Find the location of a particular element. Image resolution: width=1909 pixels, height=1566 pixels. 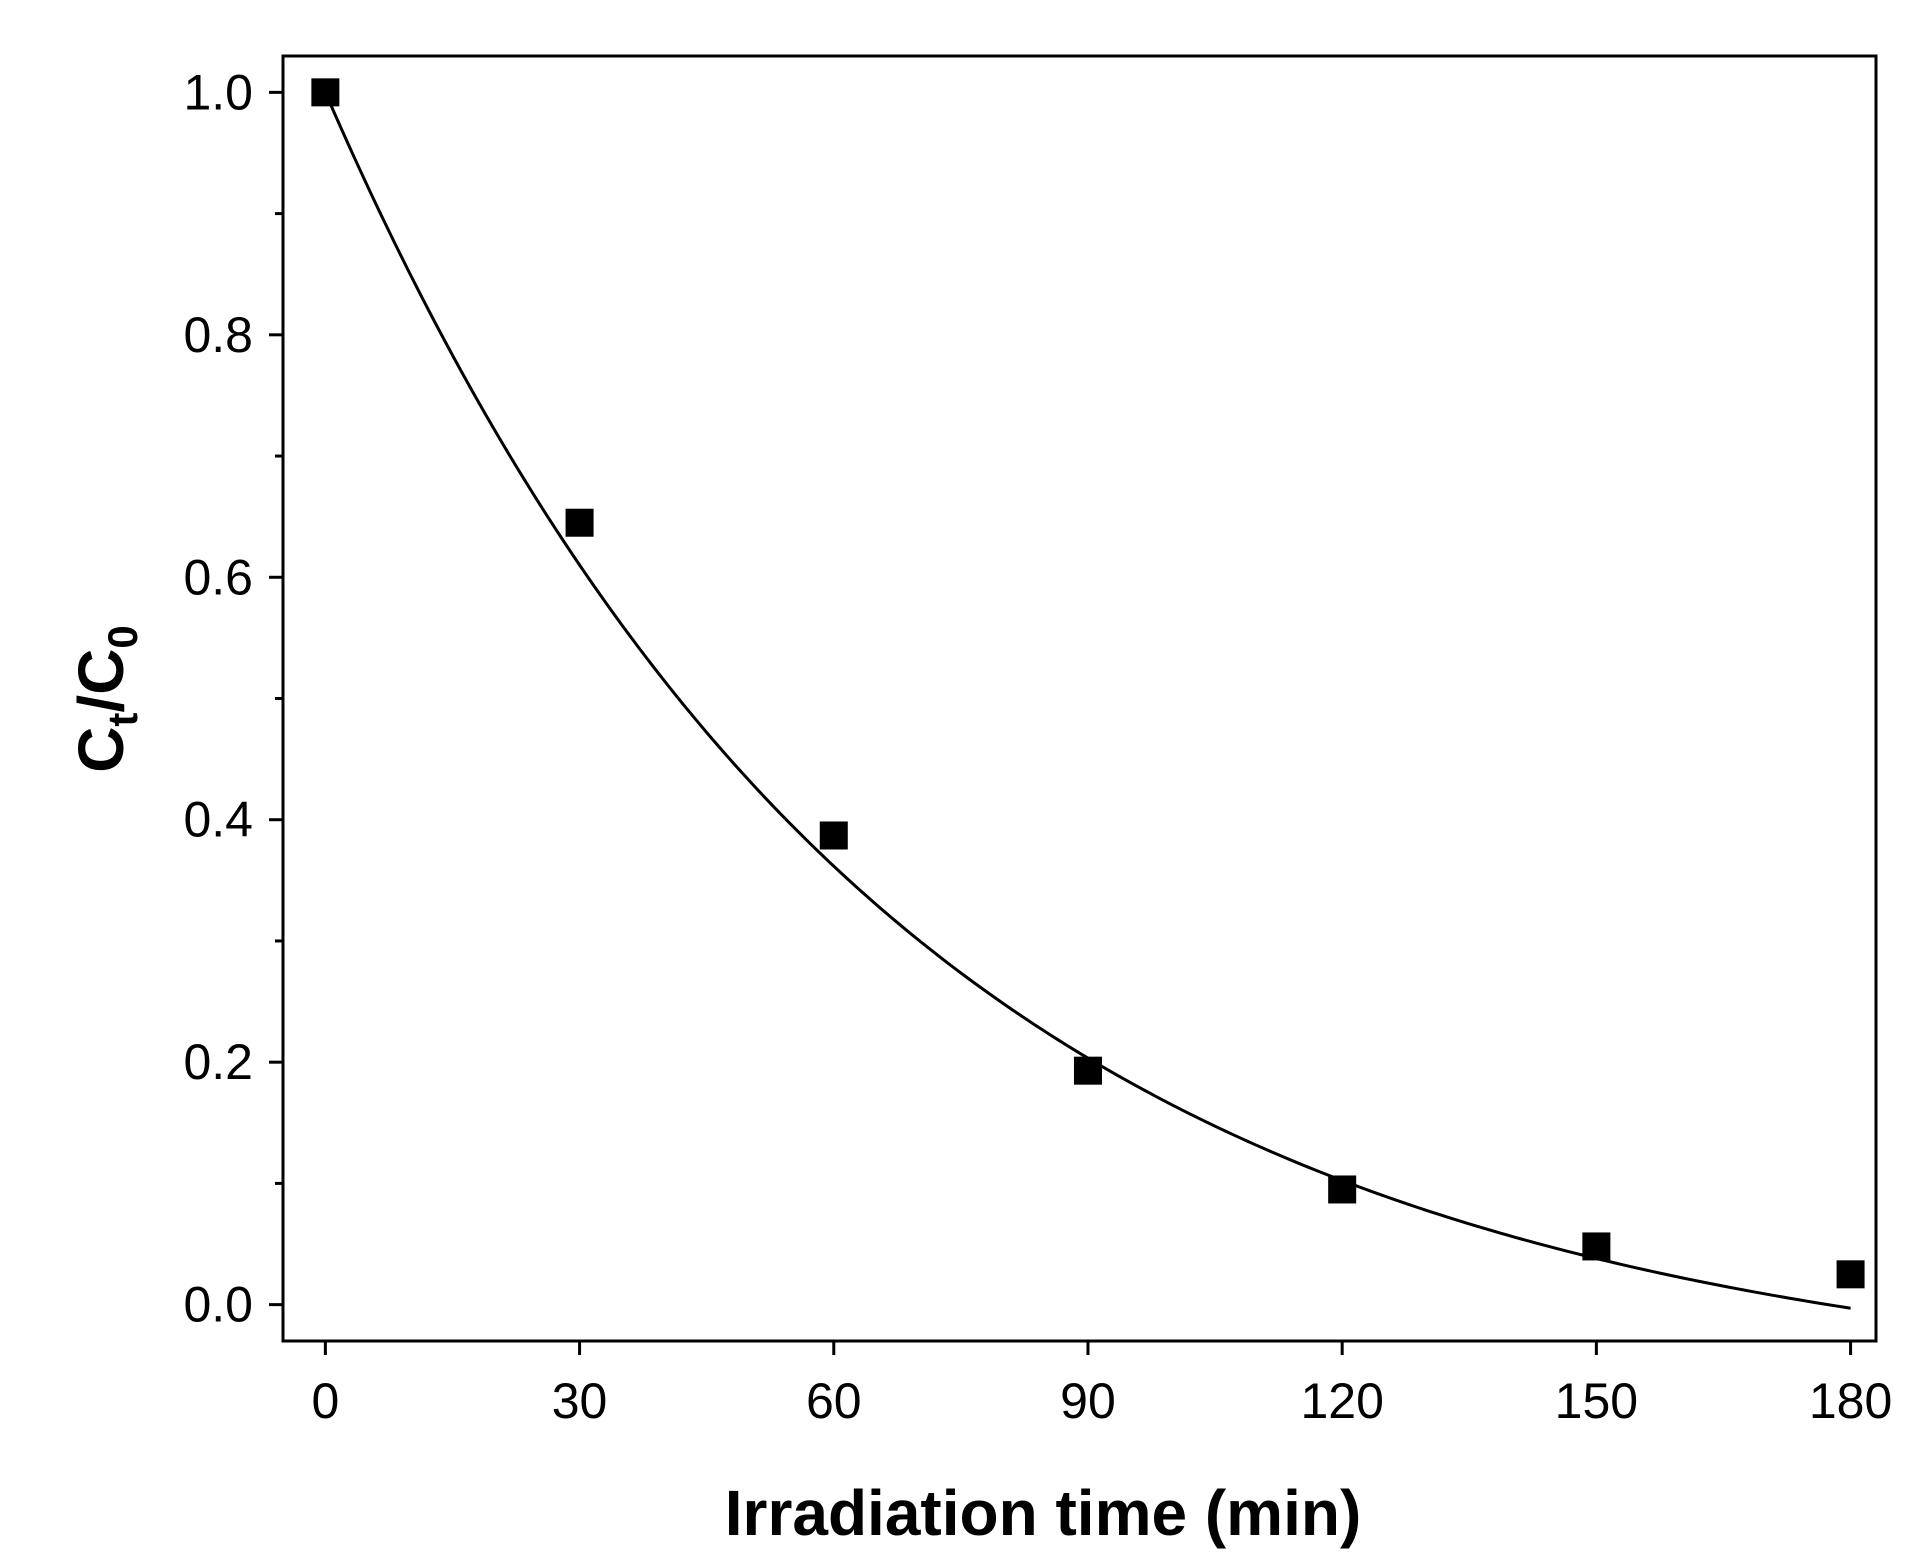

x-tick-label-180: 180 is located at coordinates (1850, 1401).